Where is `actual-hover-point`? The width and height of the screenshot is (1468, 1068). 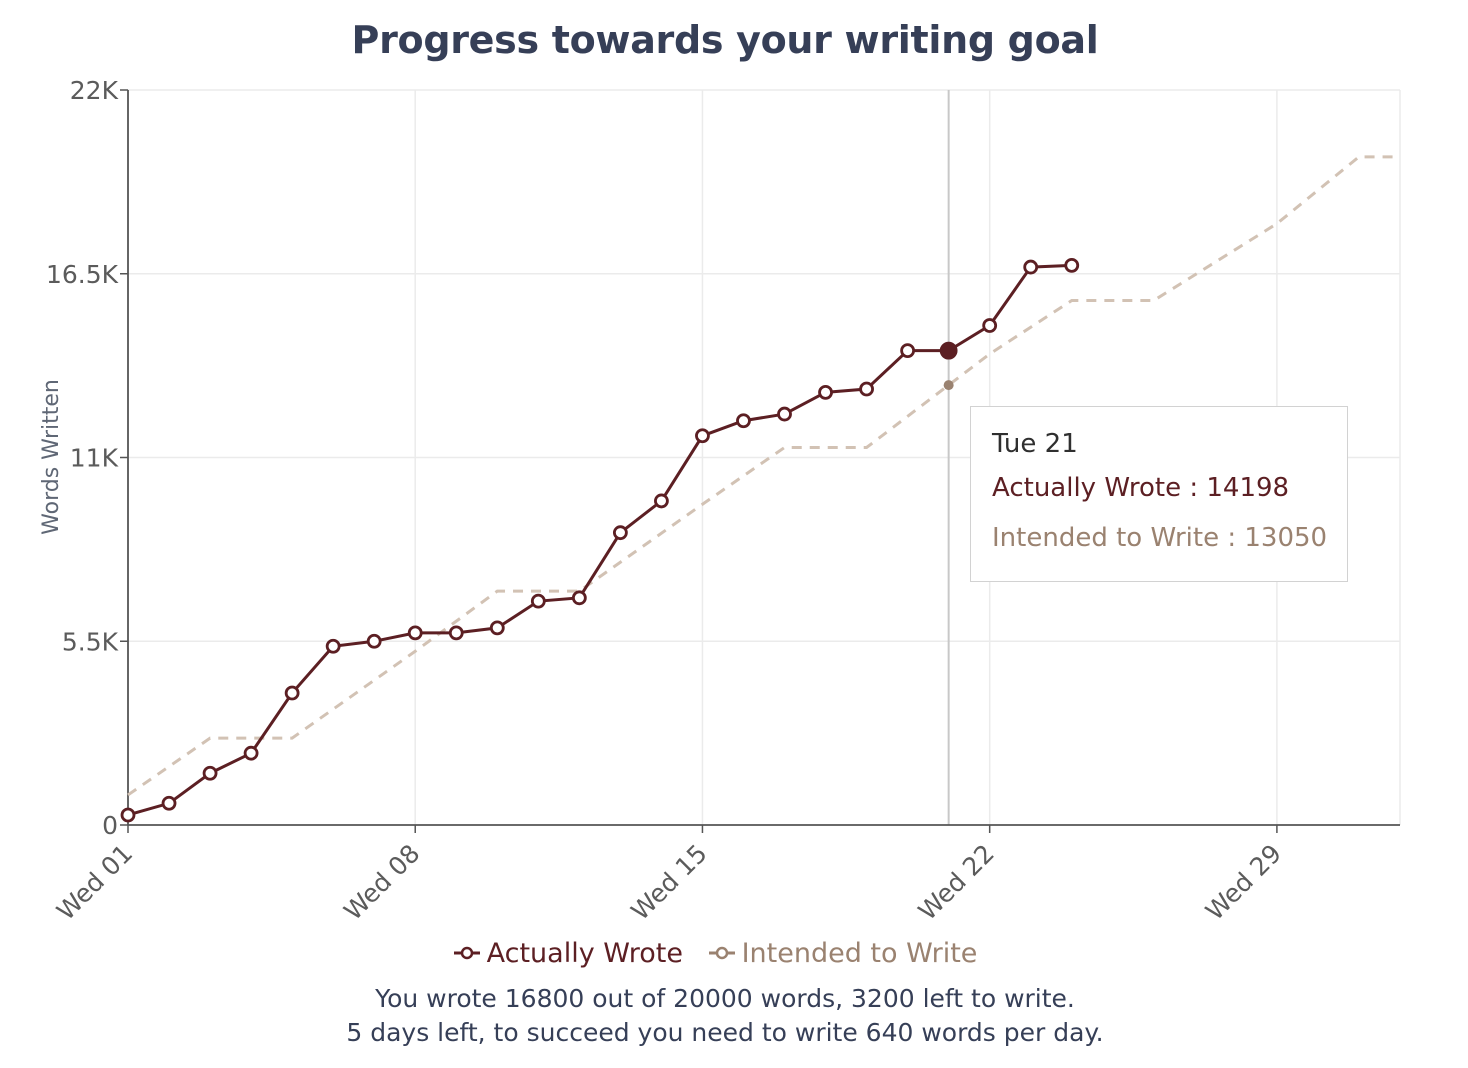 actual-hover-point is located at coordinates (948, 350).